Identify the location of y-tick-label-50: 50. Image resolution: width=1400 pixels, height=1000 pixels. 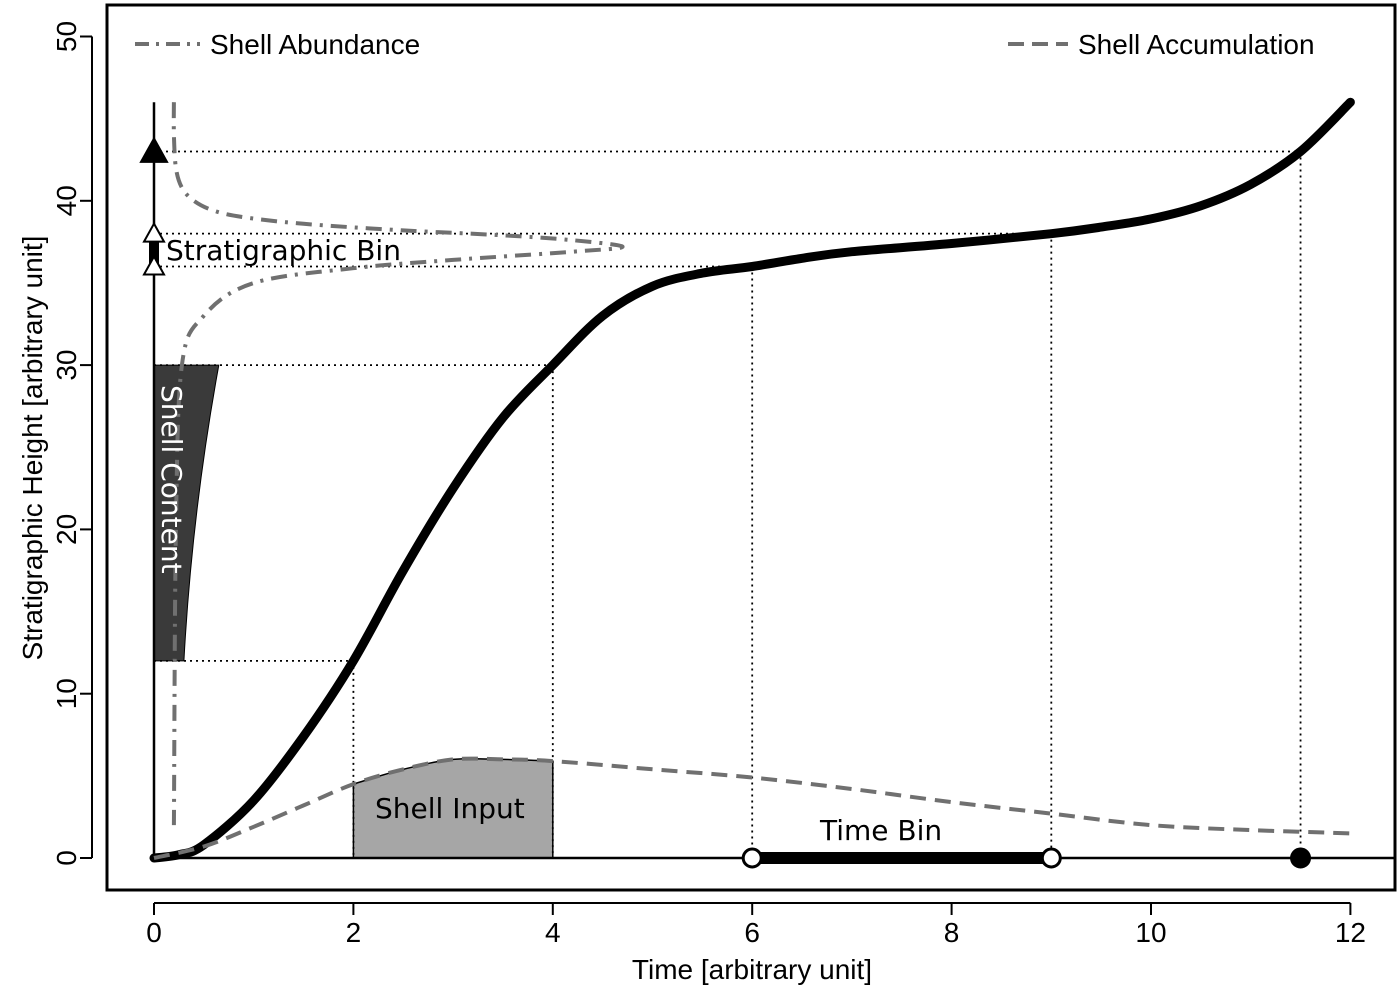
(66, 36).